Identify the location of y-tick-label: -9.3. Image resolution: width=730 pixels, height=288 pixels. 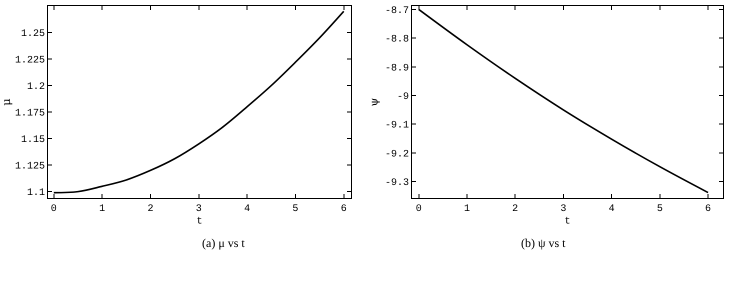
(396, 184).